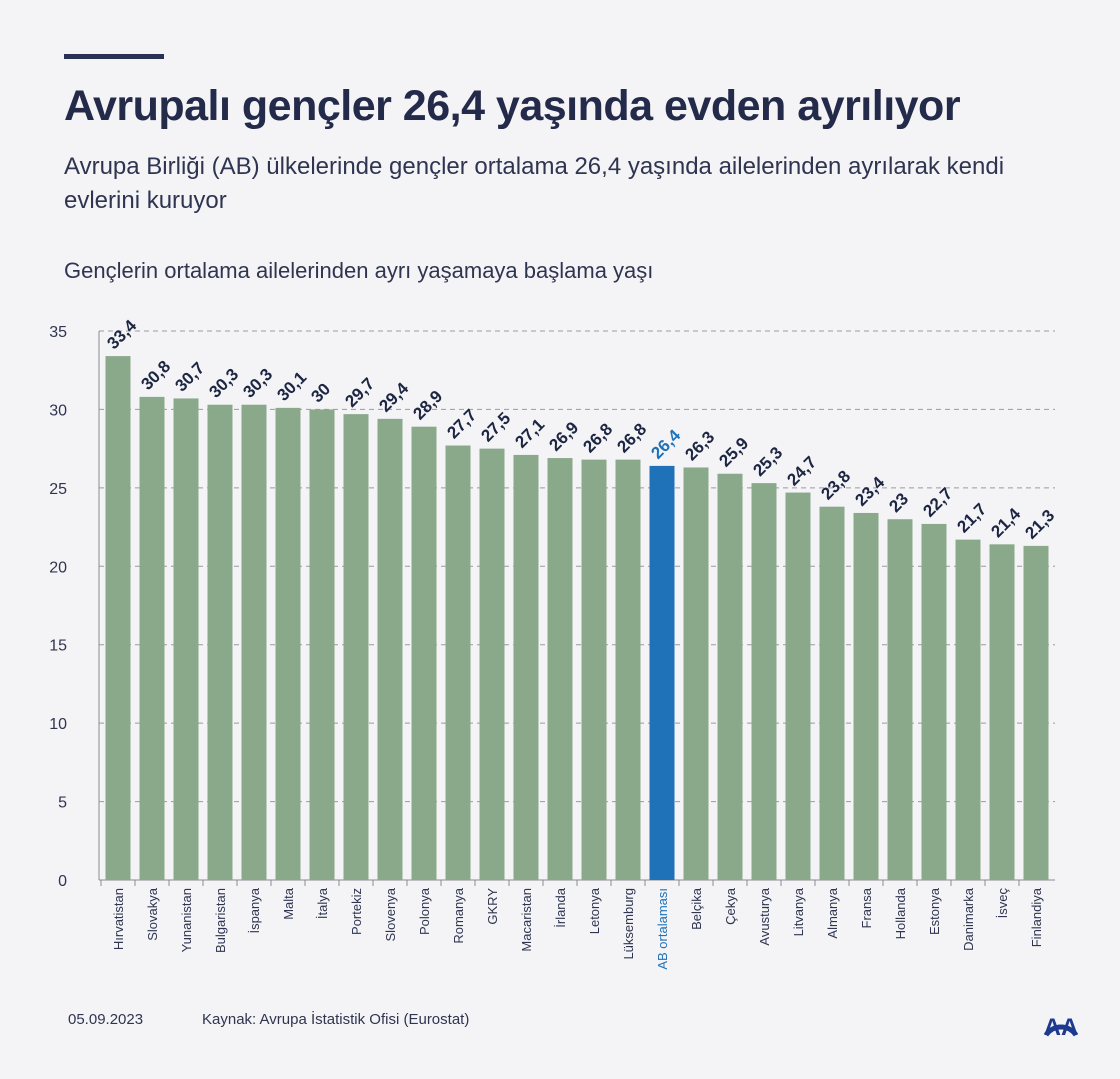 The width and height of the screenshot is (1120, 1079). I want to click on data-label: 30,8, so click(155, 375).